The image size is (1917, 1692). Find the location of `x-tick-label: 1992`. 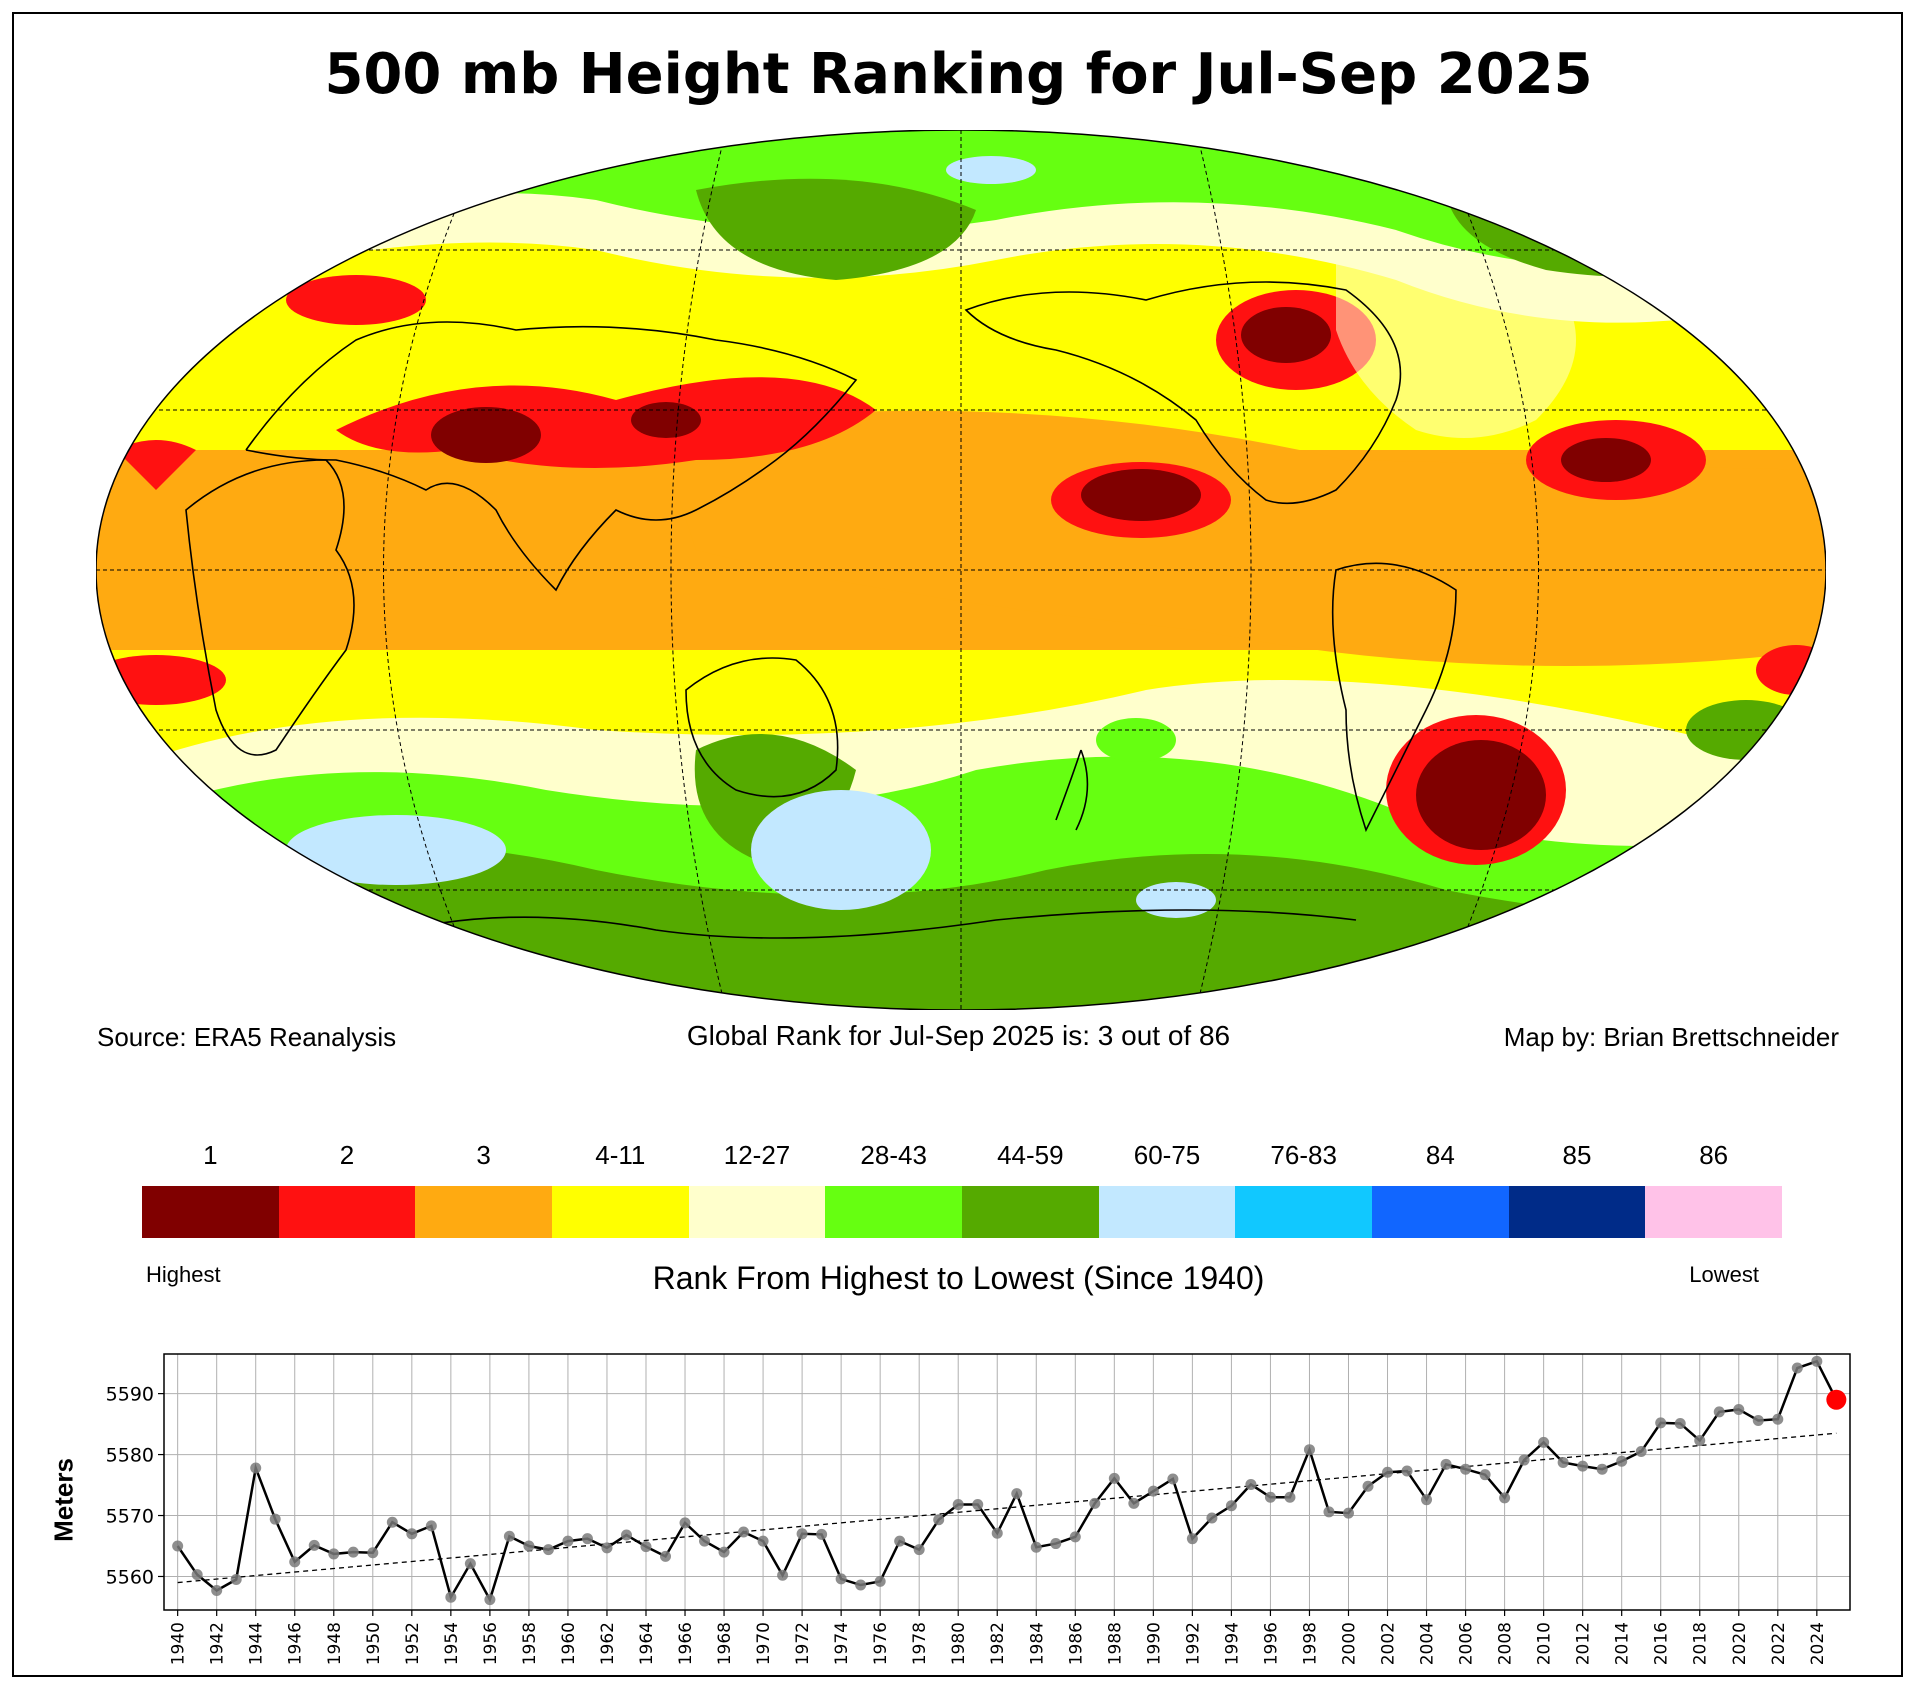

x-tick-label: 1992 is located at coordinates (1193, 1643).